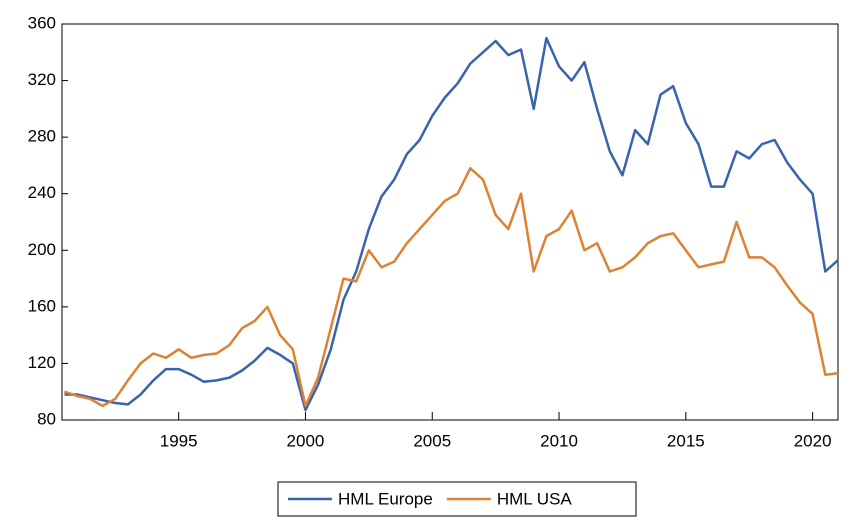 Image resolution: width=854 pixels, height=522 pixels. What do you see at coordinates (535, 498) in the screenshot?
I see `legend-label: HML USA` at bounding box center [535, 498].